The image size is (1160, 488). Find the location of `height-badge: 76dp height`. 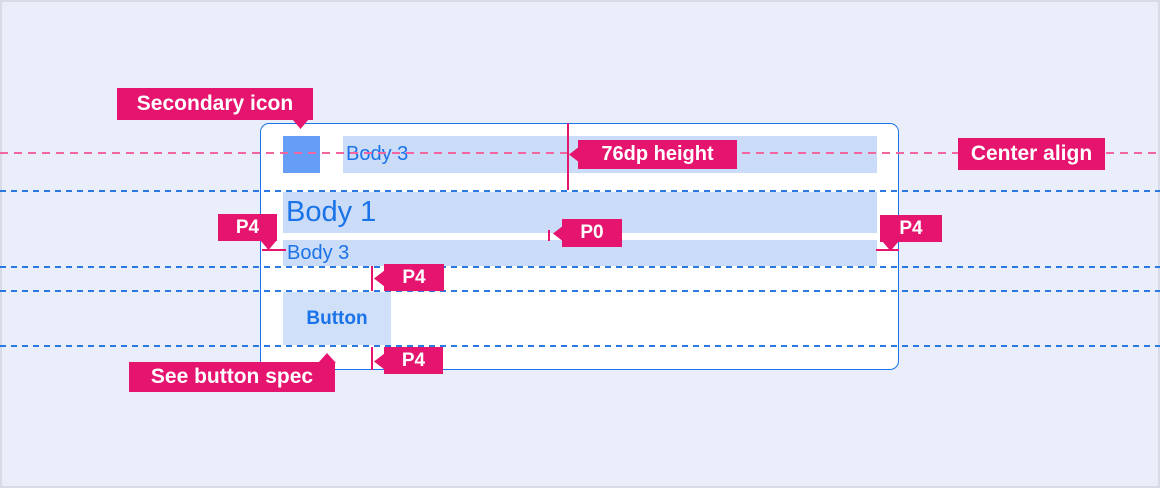

height-badge: 76dp height is located at coordinates (657, 154).